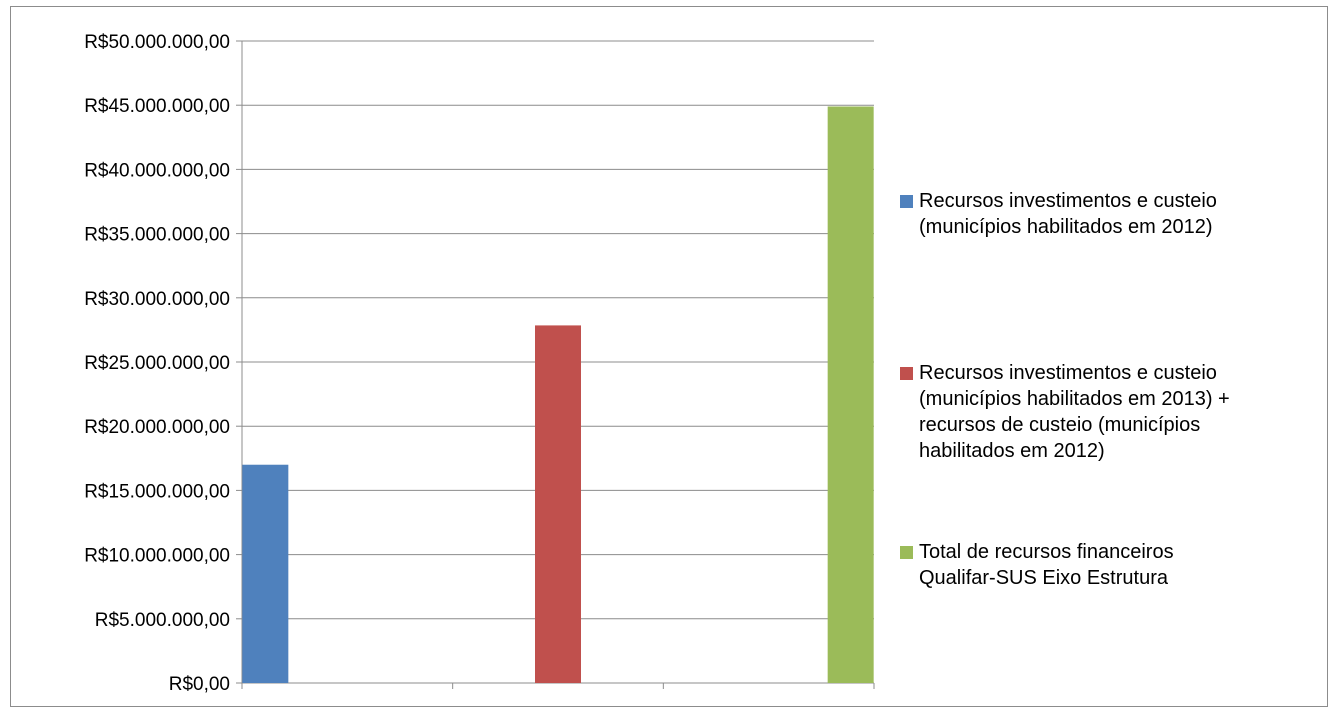 Image resolution: width=1332 pixels, height=711 pixels. What do you see at coordinates (157, 170) in the screenshot?
I see `y-tick-label: R$40.000.000,00` at bounding box center [157, 170].